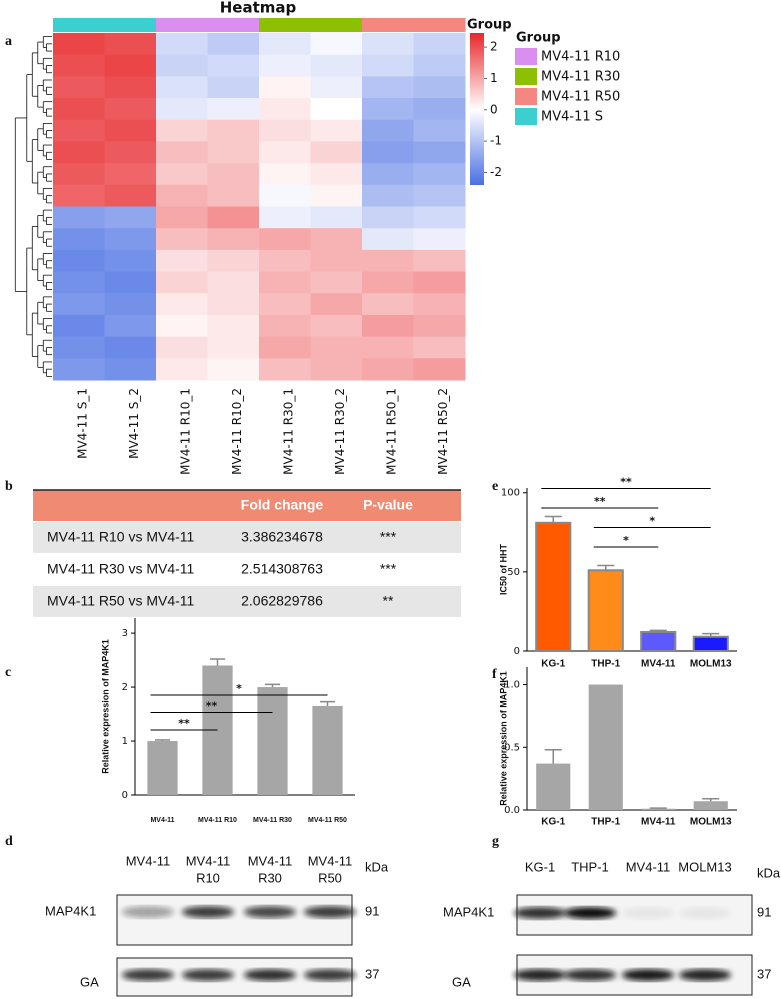 The image size is (781, 999). I want to click on y-tick-label: 2, so click(125, 687).